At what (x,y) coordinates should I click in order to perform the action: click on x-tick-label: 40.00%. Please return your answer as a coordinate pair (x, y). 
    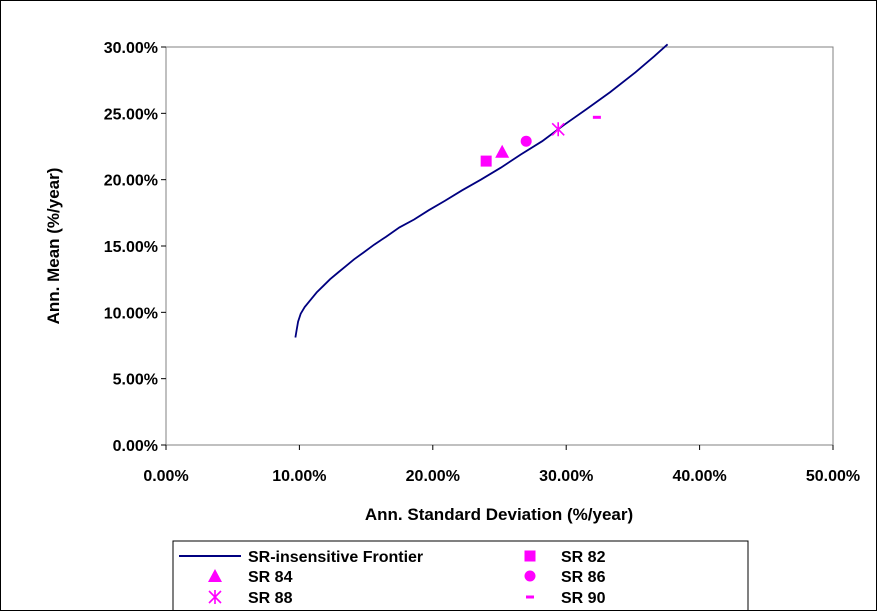
    Looking at the image, I should click on (699, 476).